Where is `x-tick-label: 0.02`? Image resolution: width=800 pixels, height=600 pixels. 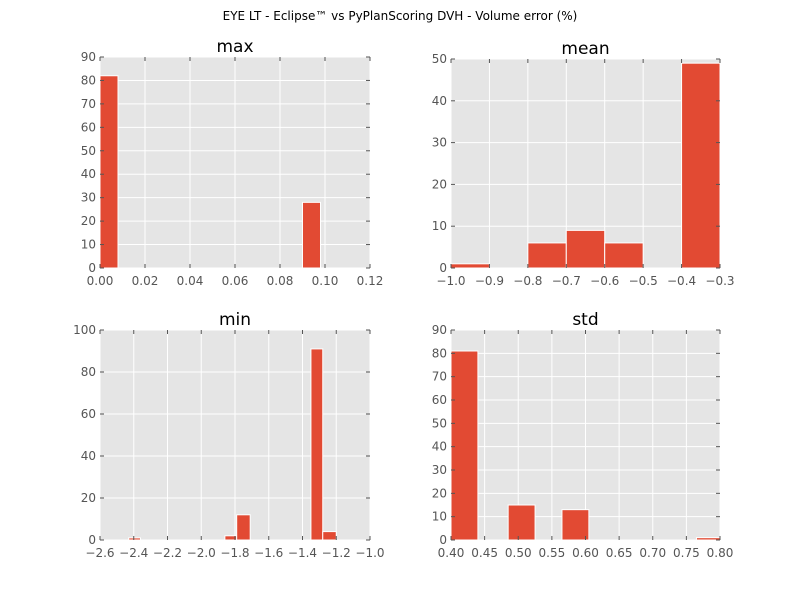
x-tick-label: 0.02 is located at coordinates (145, 281).